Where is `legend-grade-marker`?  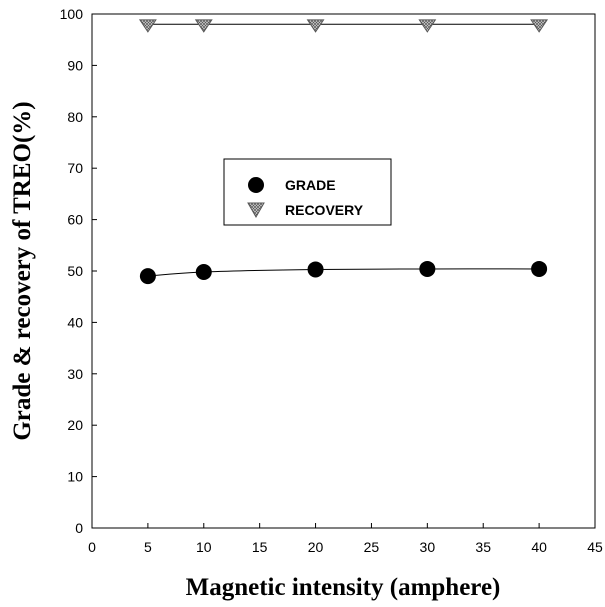
legend-grade-marker is located at coordinates (256, 185).